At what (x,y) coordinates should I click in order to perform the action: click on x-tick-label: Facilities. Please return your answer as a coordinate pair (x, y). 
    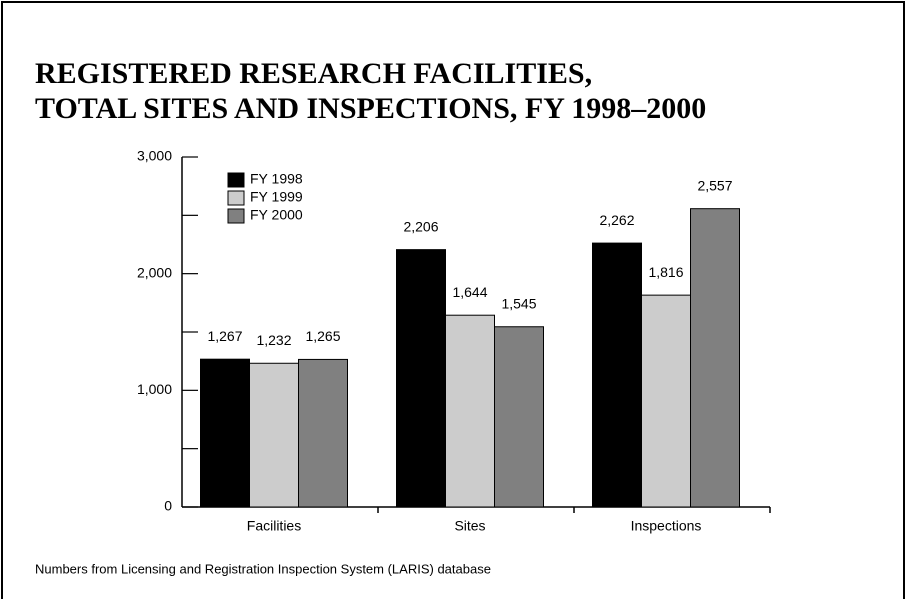
    Looking at the image, I should click on (274, 526).